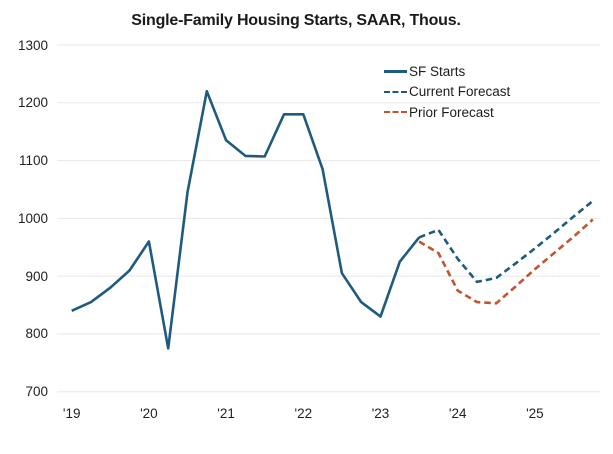 This screenshot has width=613, height=454. I want to click on y-tick-label: 800, so click(36, 334).